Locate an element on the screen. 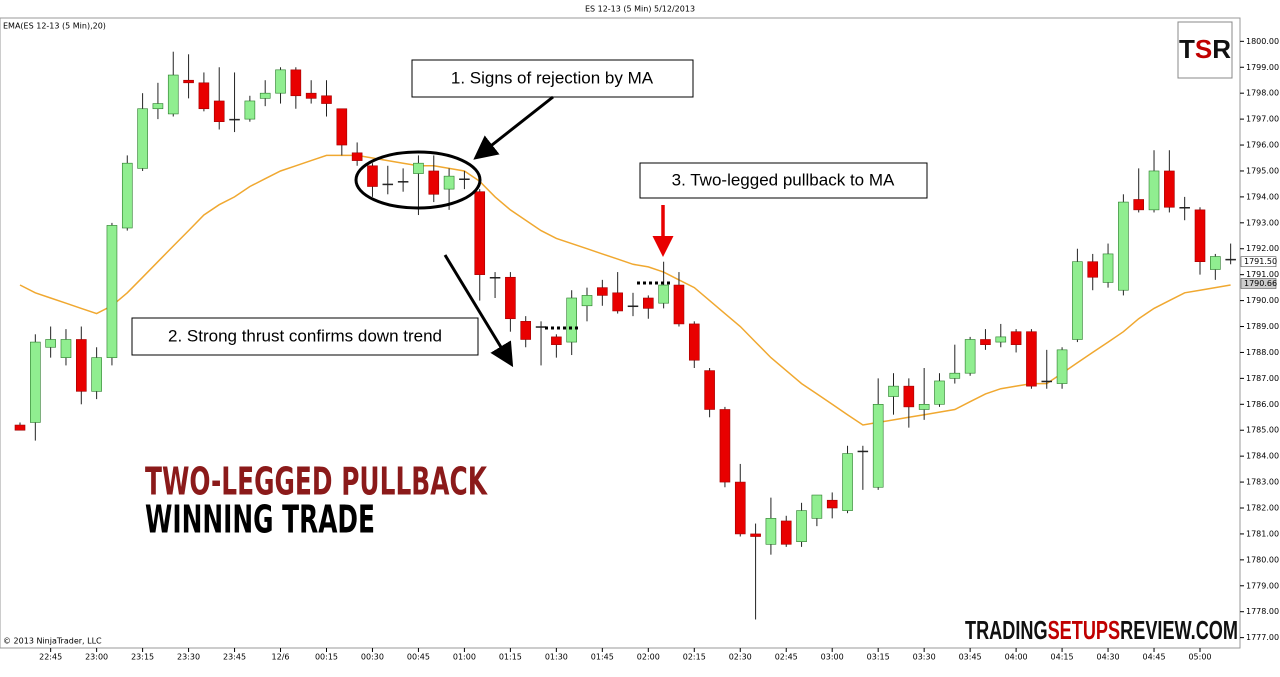  x-tick-label: 02:00 is located at coordinates (648, 657).